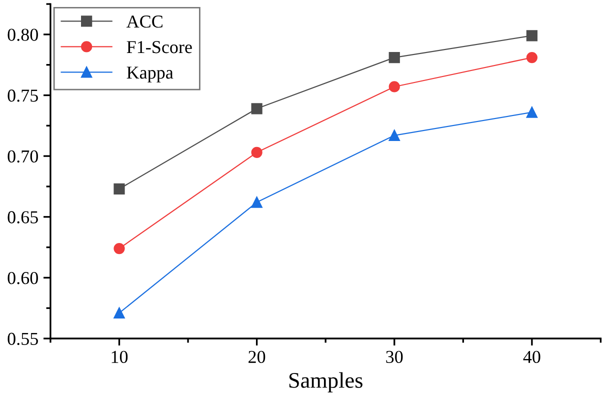 This screenshot has height=403, width=608. I want to click on y-tick-label: 0.75, so click(23, 96).